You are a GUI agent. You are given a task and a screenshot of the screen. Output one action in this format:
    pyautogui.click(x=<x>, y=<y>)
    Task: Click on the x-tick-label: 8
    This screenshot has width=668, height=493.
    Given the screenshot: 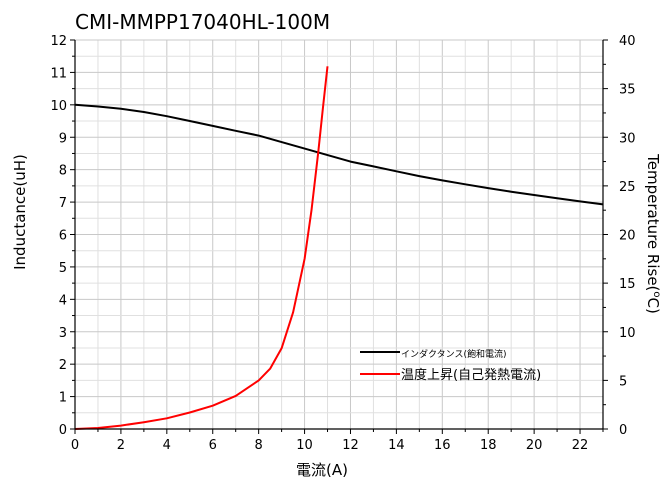 What is the action you would take?
    pyautogui.click(x=259, y=445)
    